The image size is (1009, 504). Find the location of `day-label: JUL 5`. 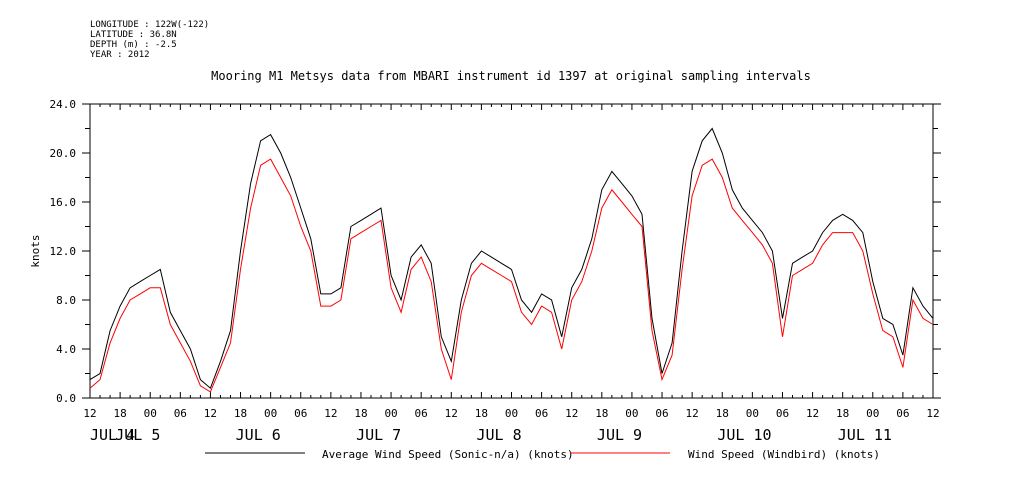

day-label: JUL 5 is located at coordinates (137, 435).